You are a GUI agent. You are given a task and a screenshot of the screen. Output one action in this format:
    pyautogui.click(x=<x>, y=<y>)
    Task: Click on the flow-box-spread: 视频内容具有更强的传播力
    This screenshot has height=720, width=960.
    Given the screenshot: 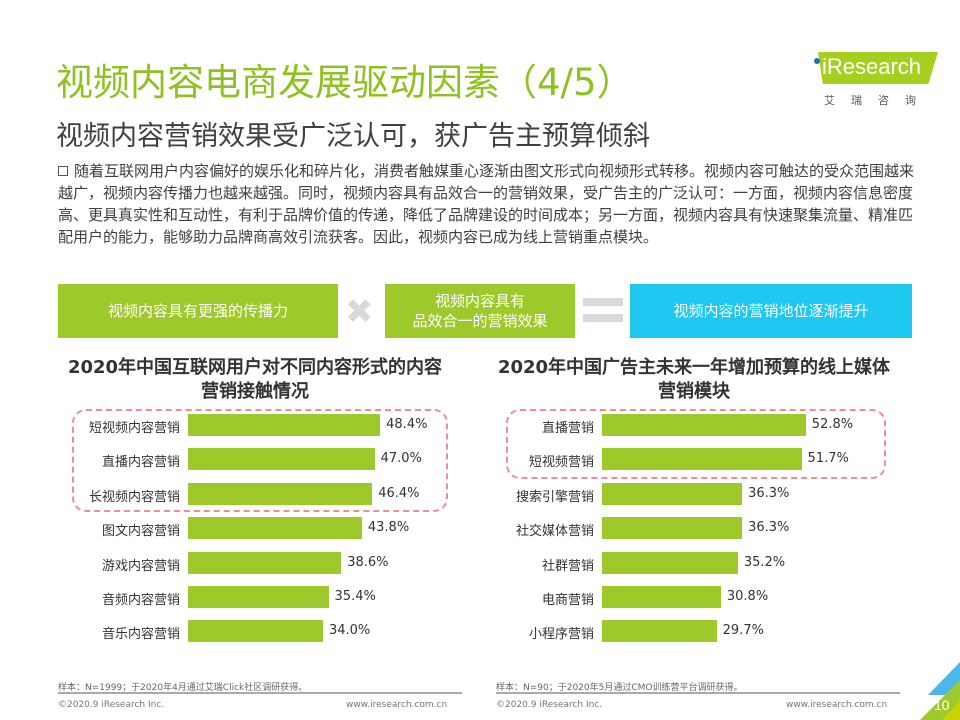 What is the action you would take?
    pyautogui.click(x=198, y=311)
    